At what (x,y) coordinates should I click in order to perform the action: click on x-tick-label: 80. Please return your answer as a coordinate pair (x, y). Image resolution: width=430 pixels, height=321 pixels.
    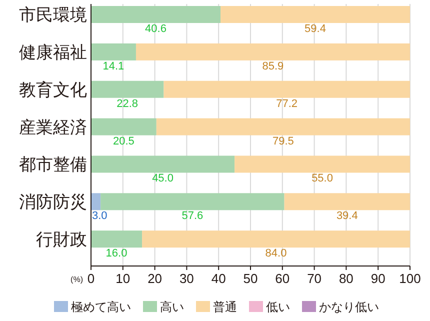
    Looking at the image, I should click on (346, 278).